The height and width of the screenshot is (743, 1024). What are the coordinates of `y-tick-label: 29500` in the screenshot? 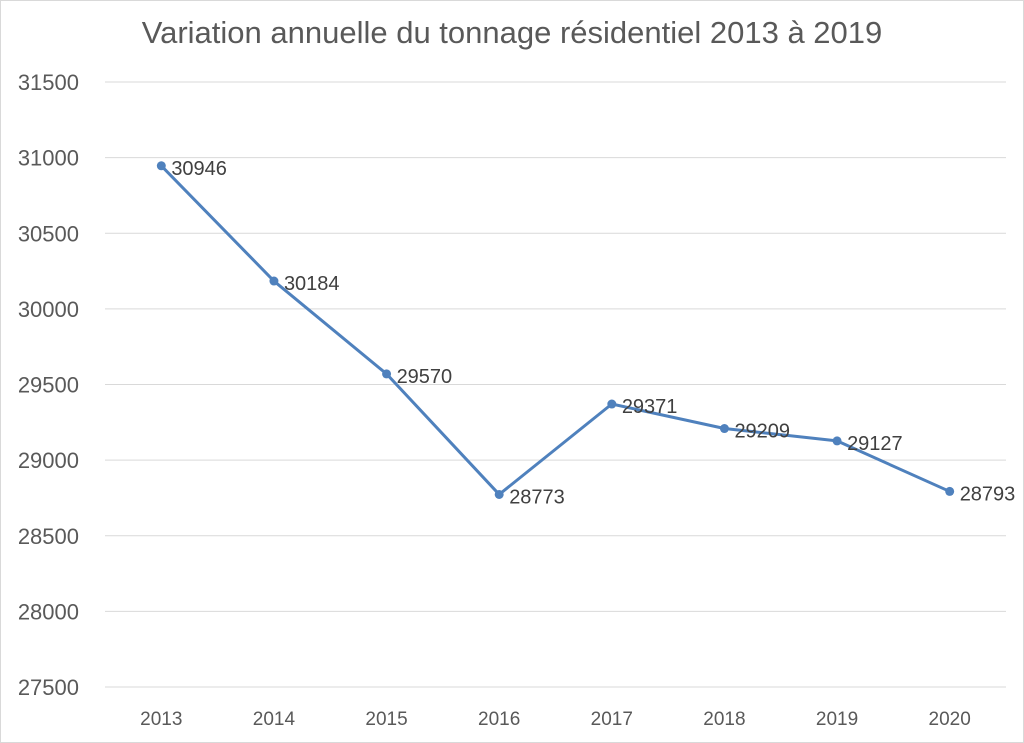 It's located at (48, 385).